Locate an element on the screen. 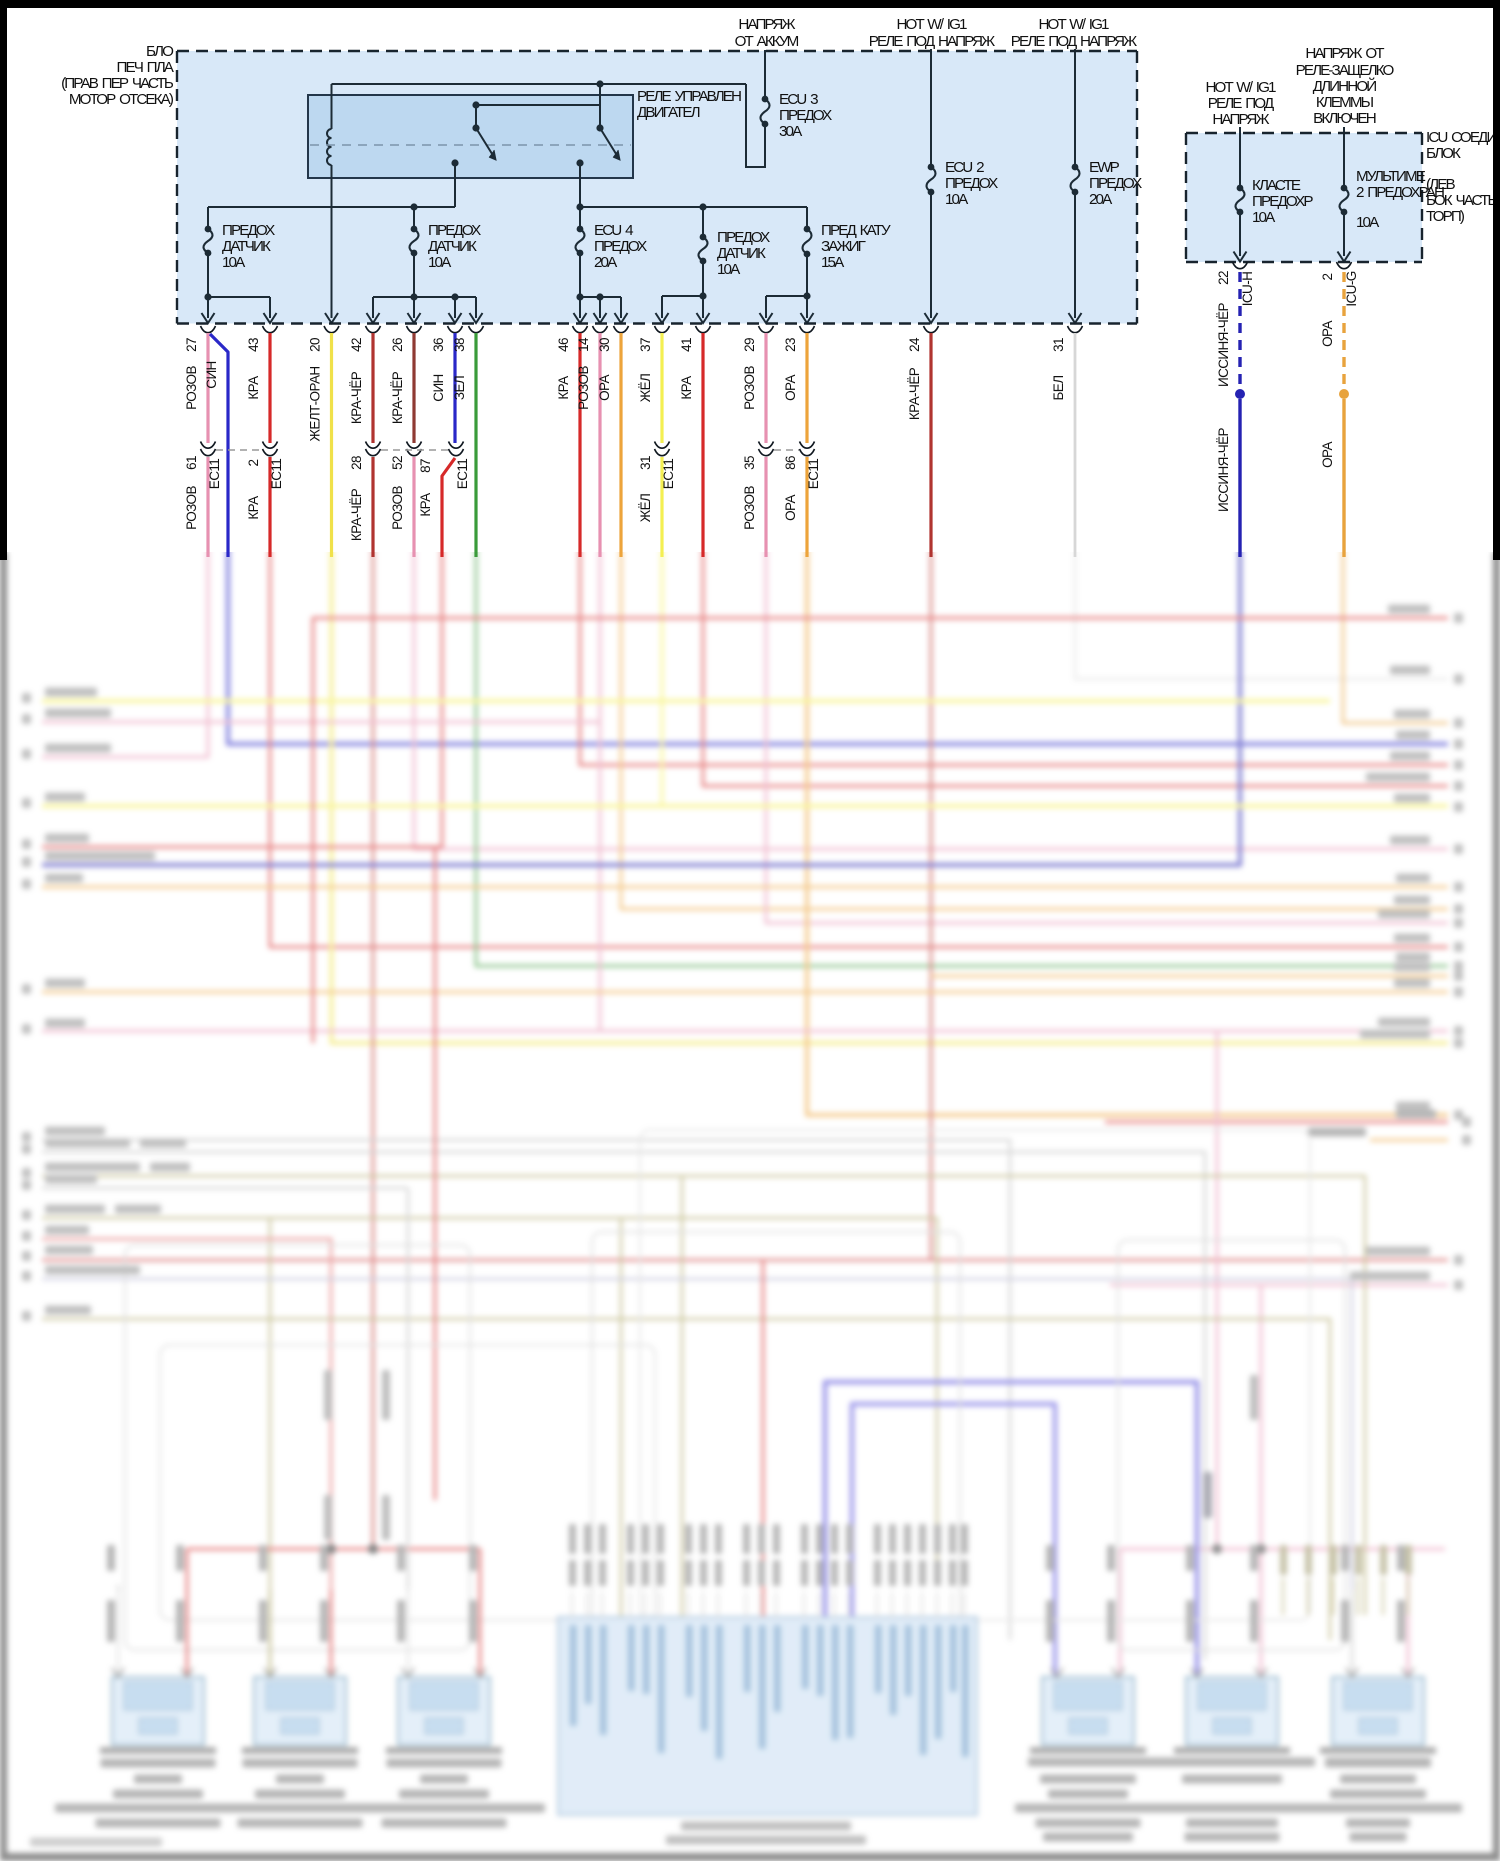 The width and height of the screenshot is (1500, 1861). svg-text: 52 is located at coordinates (397, 463).